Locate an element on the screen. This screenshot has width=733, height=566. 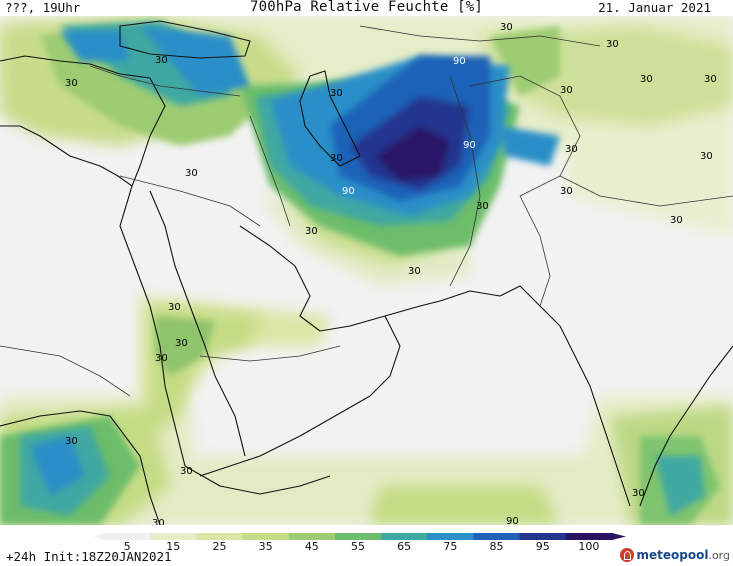
legend-tick-7: 75 is located at coordinates (450, 546).